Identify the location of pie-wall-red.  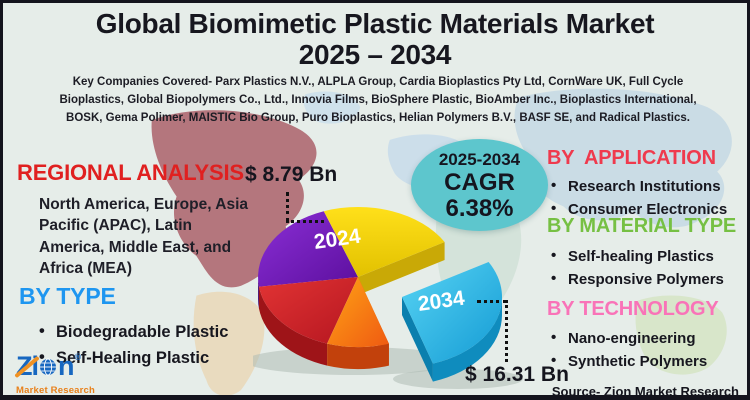
(293, 326).